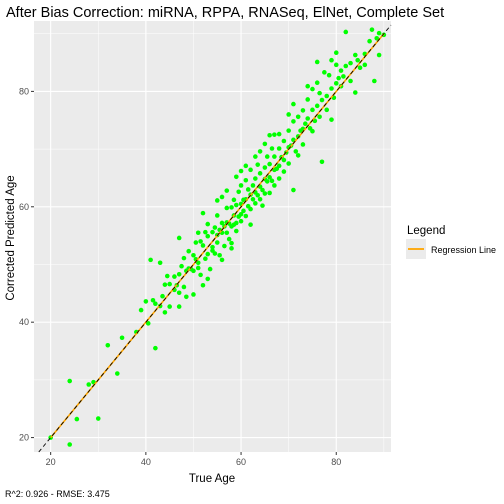 Image resolution: width=504 pixels, height=504 pixels. I want to click on y-tick-label: 20, so click(24, 438).